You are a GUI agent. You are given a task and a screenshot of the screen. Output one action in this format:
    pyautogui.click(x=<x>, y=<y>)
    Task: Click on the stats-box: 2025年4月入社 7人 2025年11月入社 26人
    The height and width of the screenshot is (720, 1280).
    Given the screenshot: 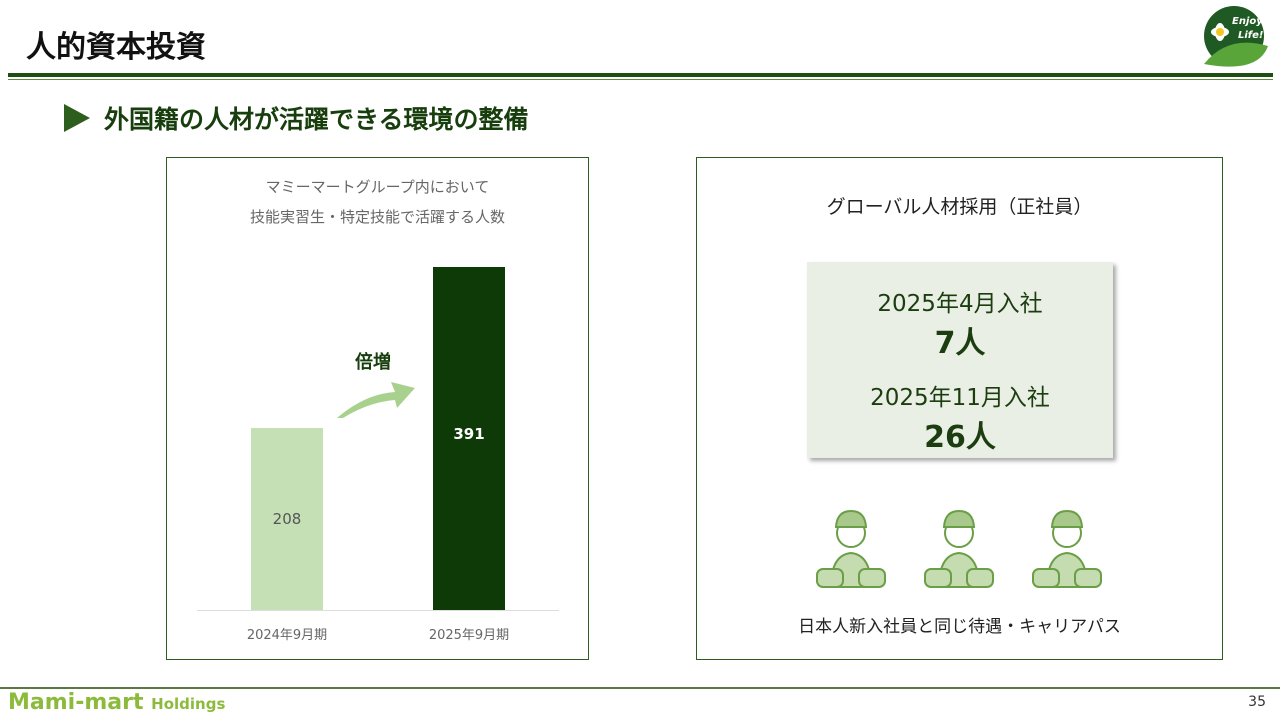 What is the action you would take?
    pyautogui.click(x=960, y=360)
    